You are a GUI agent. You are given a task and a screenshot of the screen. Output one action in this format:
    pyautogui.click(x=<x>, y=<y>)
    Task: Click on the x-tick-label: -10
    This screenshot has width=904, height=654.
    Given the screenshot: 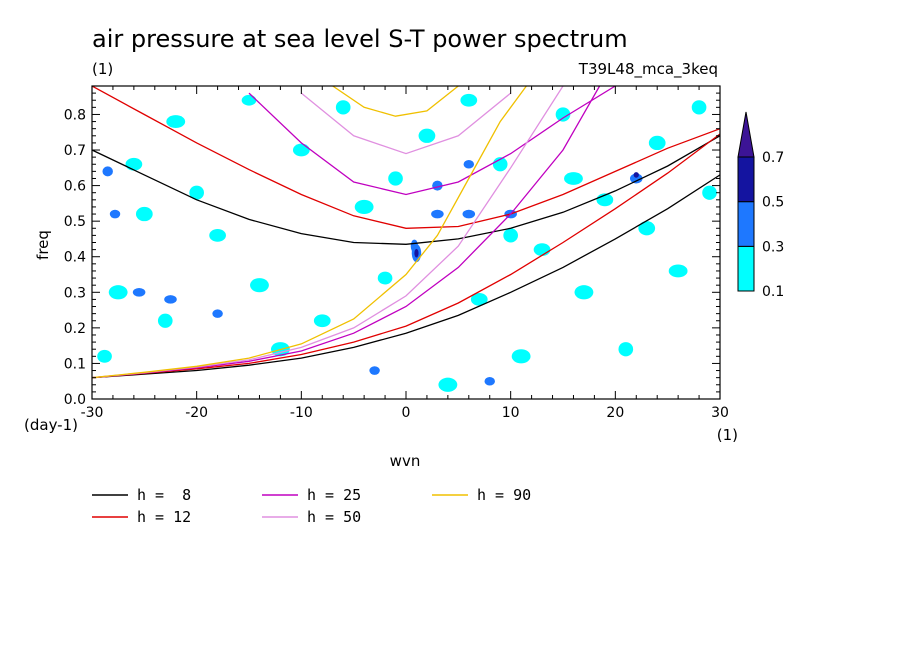 What is the action you would take?
    pyautogui.click(x=301, y=413)
    